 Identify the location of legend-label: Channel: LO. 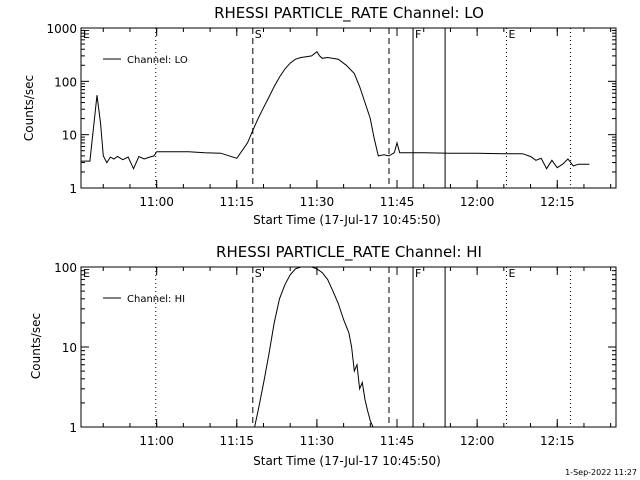
(157, 60).